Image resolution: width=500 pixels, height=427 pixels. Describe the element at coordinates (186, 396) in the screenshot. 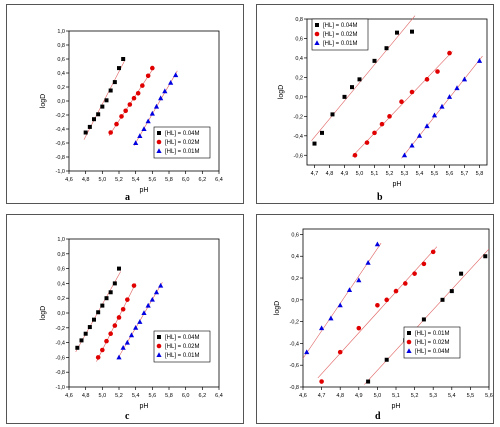

I see `x-tick-label: 6,0` at that location.